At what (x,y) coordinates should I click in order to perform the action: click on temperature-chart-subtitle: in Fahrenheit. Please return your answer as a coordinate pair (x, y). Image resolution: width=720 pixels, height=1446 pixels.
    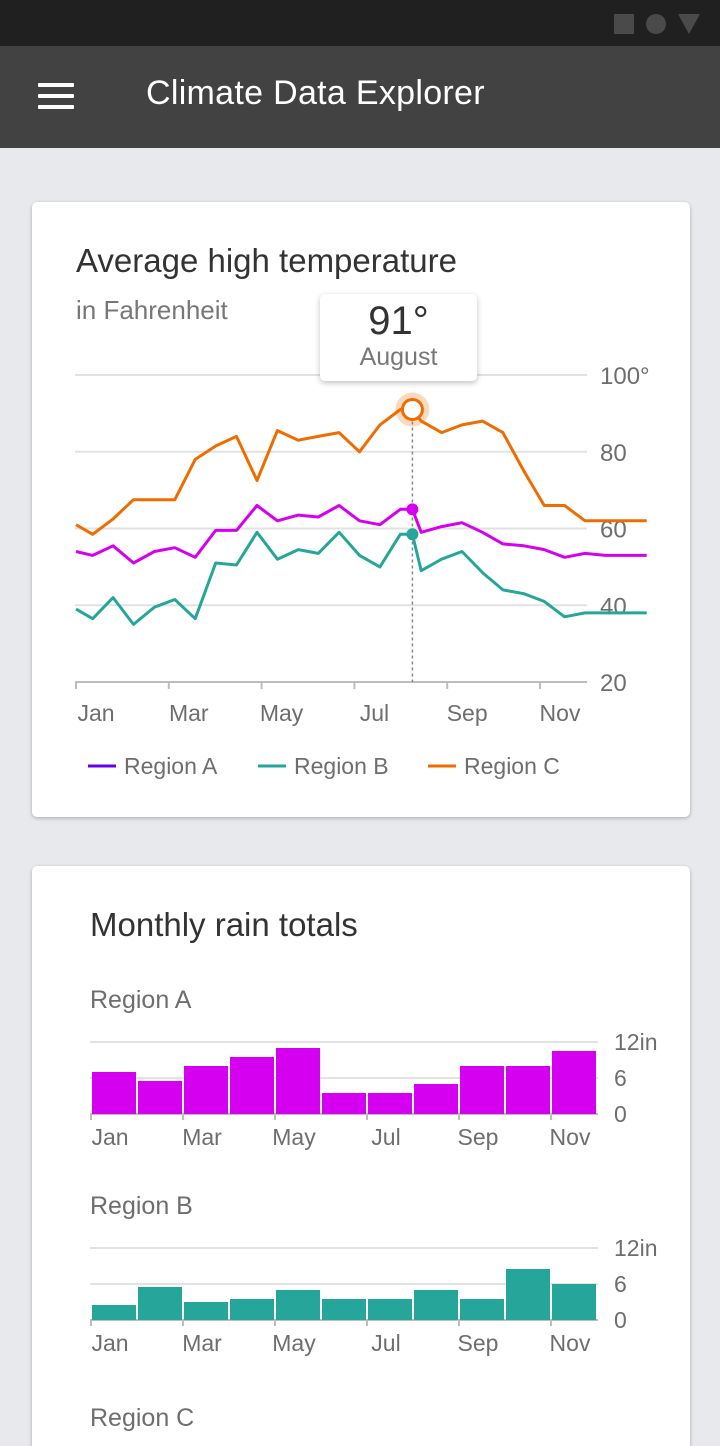
    Looking at the image, I should click on (152, 310).